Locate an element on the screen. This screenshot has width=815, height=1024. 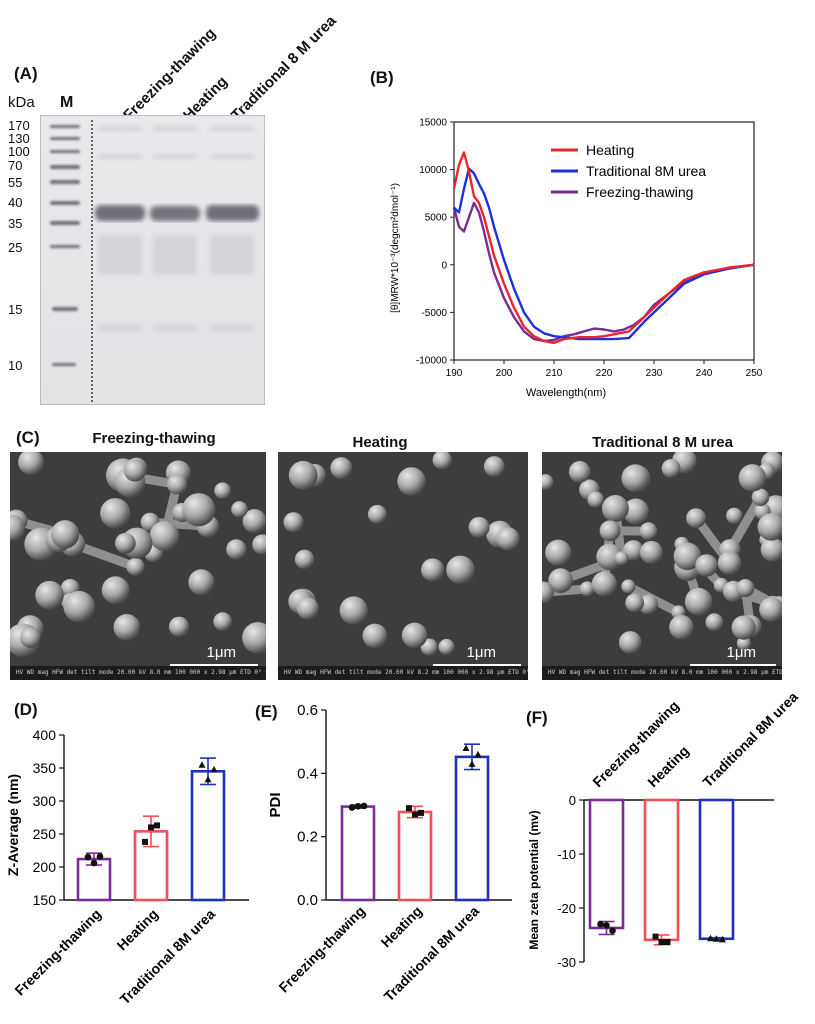
y-tick-label: 300 is located at coordinates (45, 801).